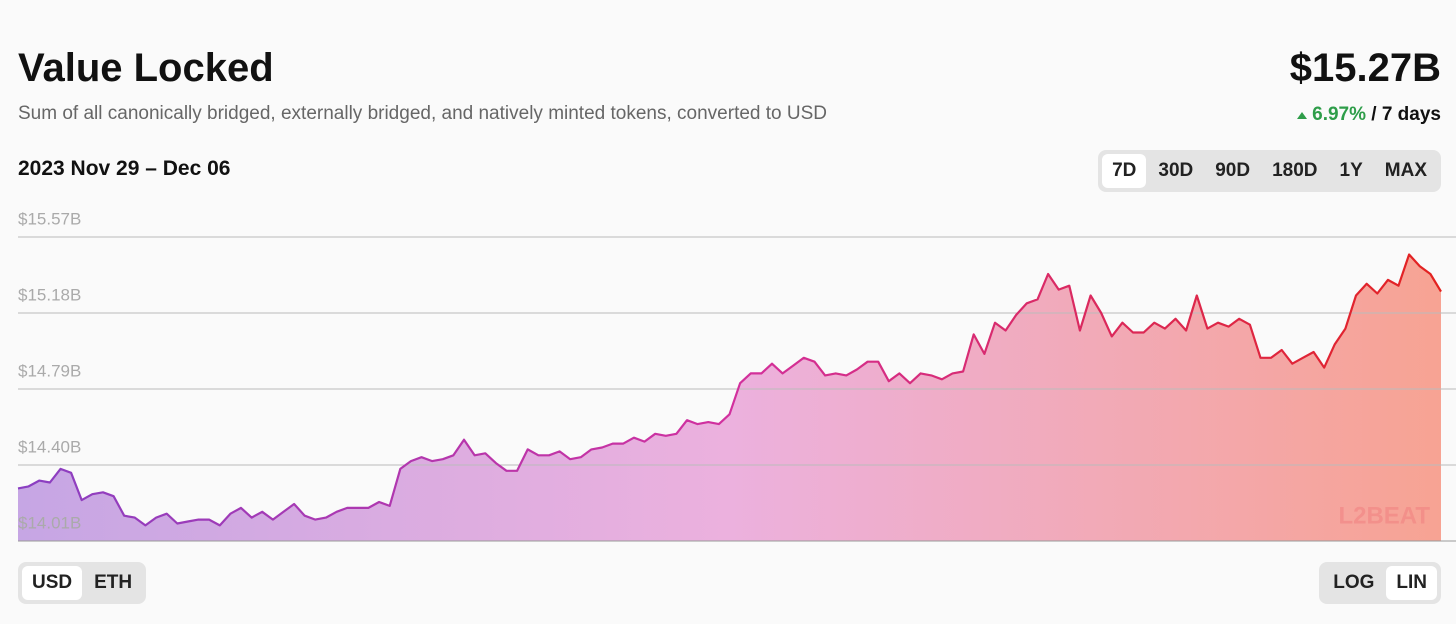 This screenshot has width=1456, height=624. Describe the element at coordinates (1405, 170) in the screenshot. I see `toggle-button: MAX` at that location.